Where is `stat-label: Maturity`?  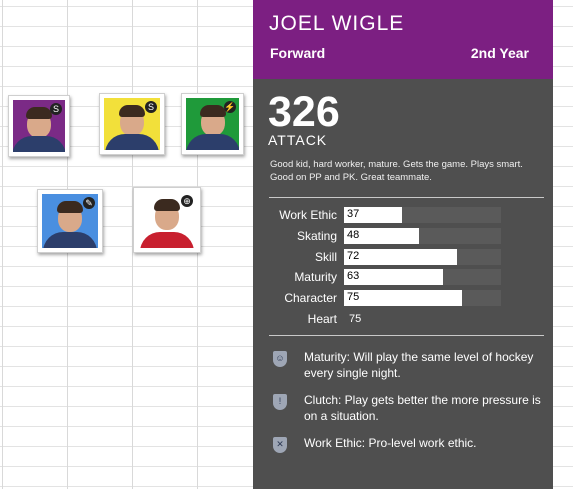
stat-label: Maturity is located at coordinates (315, 277).